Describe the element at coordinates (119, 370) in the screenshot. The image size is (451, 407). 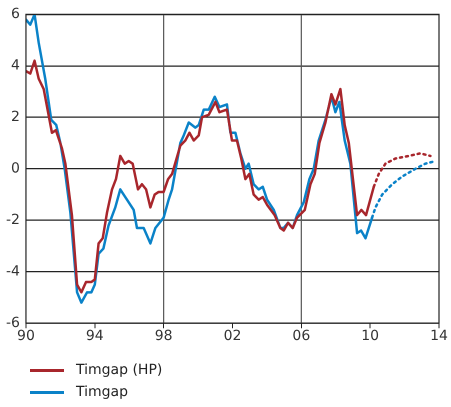
I see `legend-label: Timgap (HP)` at that location.